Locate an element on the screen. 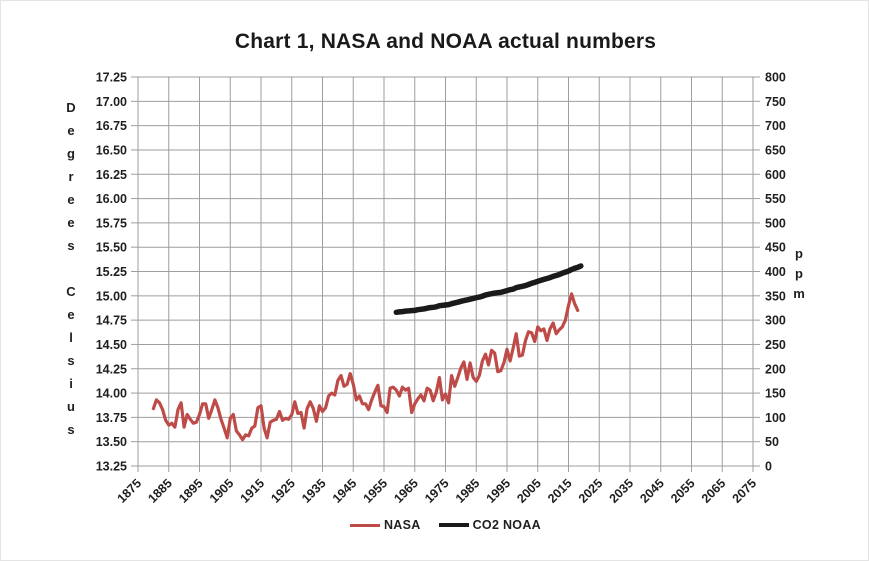  right-axis-tick-label: 500 is located at coordinates (775, 223).